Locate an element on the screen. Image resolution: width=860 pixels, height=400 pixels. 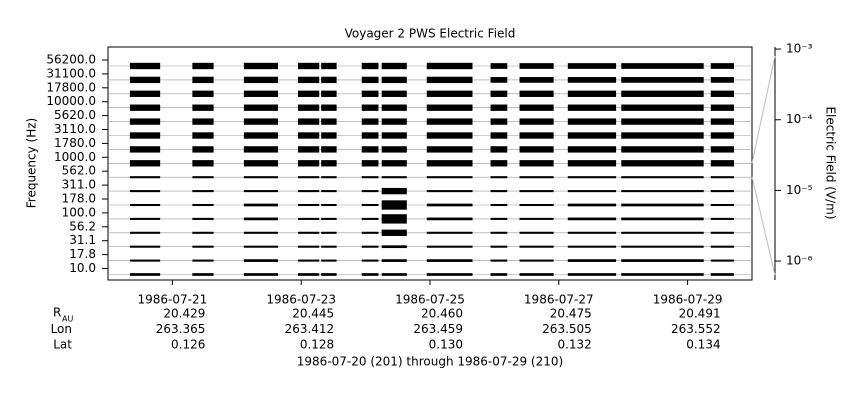
ephemeris-value: 20.429 is located at coordinates (184, 314).